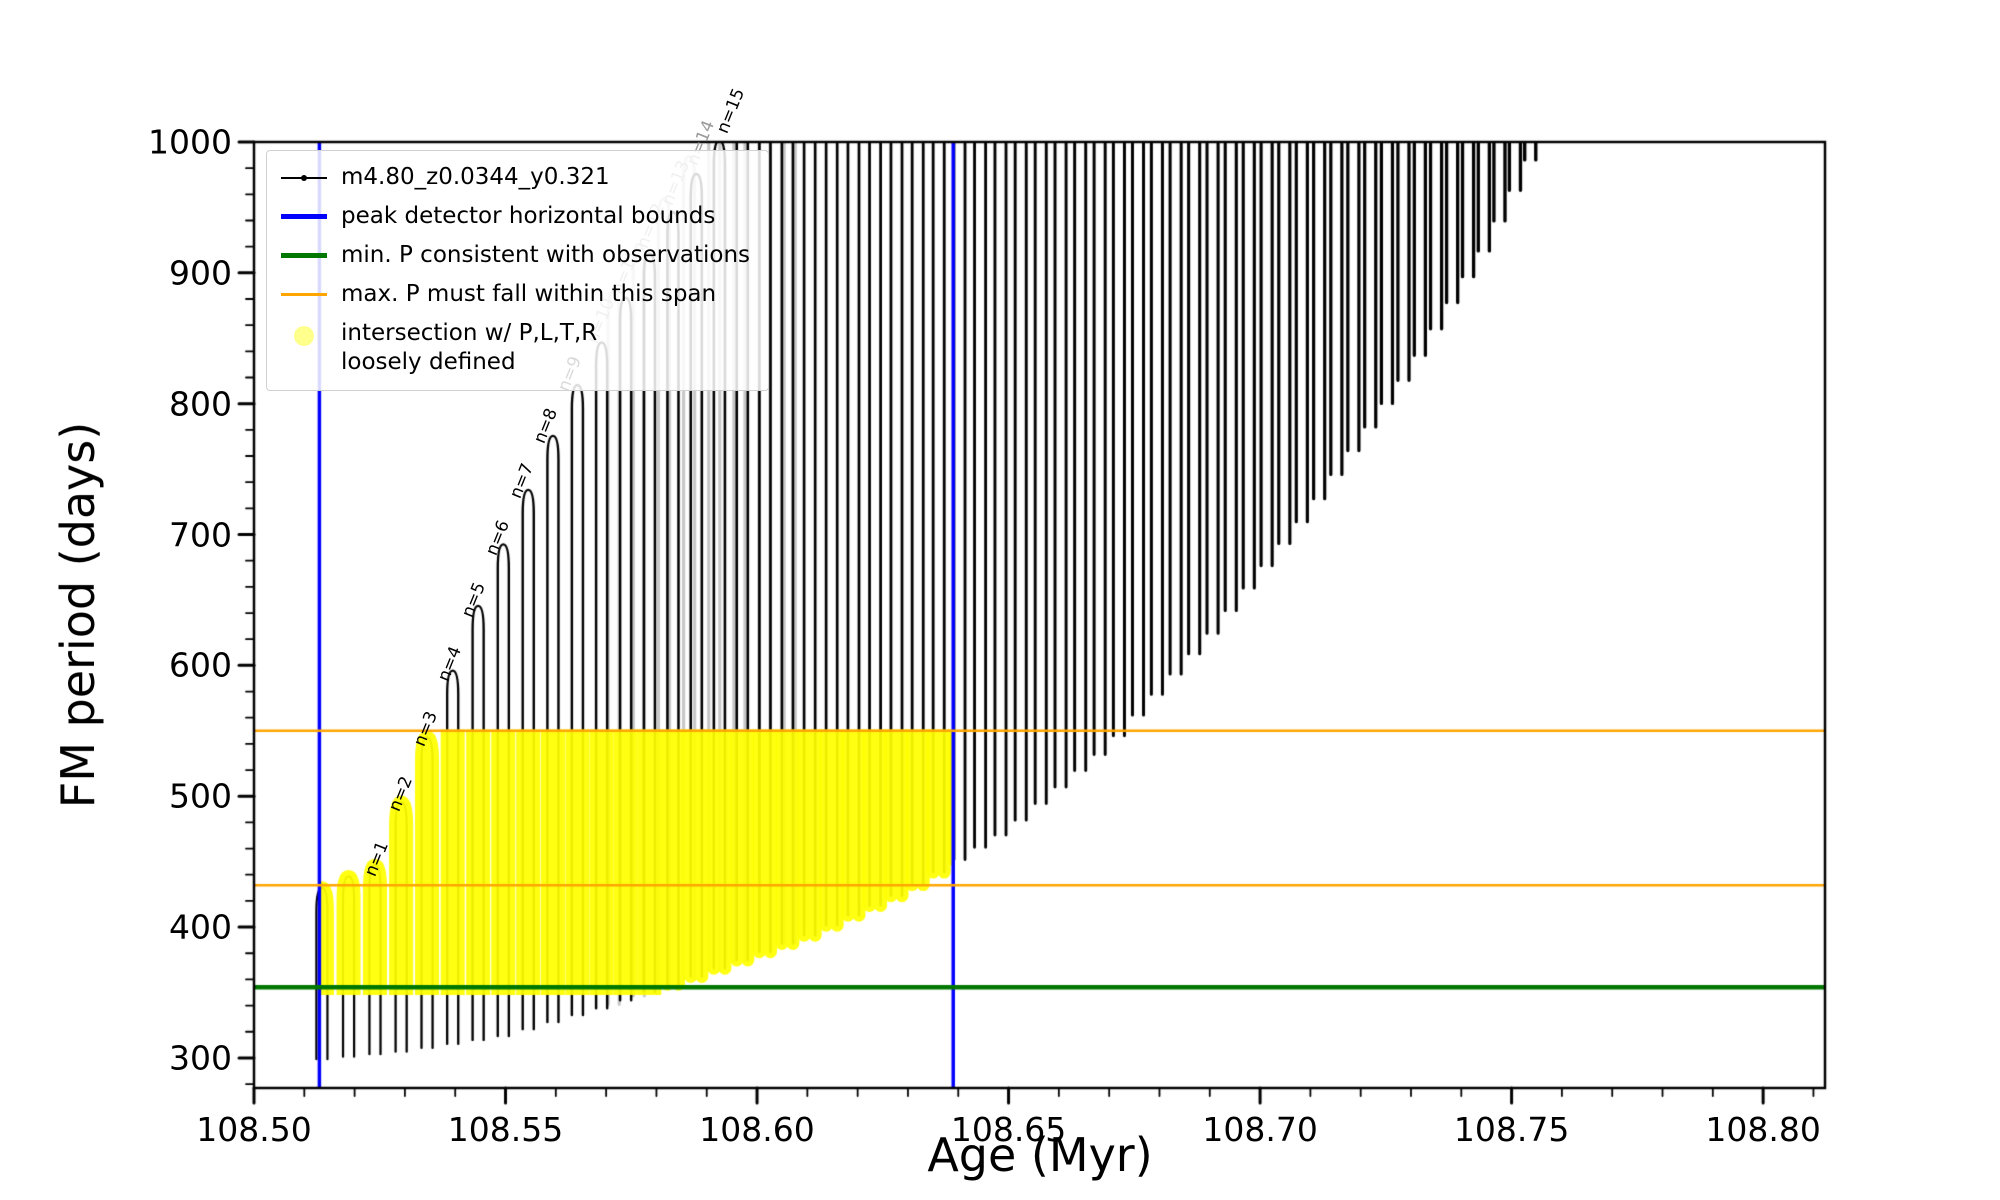  I want to click on legend-label-min-period: min. P consistent with observations, so click(546, 254).